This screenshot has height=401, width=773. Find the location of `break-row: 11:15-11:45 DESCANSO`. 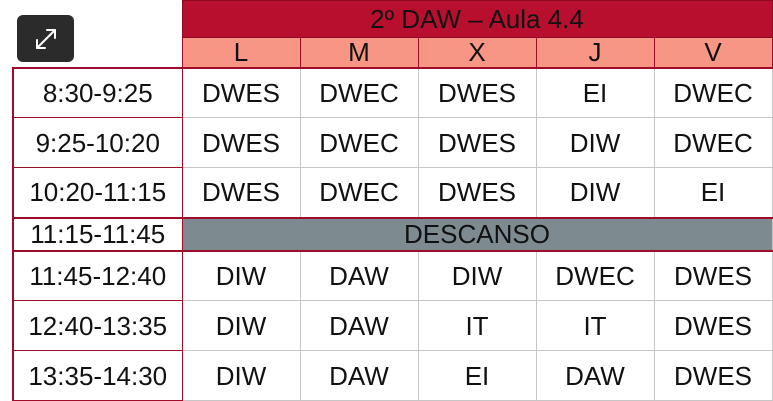

break-row: 11:15-11:45 DESCANSO is located at coordinates (392, 233).